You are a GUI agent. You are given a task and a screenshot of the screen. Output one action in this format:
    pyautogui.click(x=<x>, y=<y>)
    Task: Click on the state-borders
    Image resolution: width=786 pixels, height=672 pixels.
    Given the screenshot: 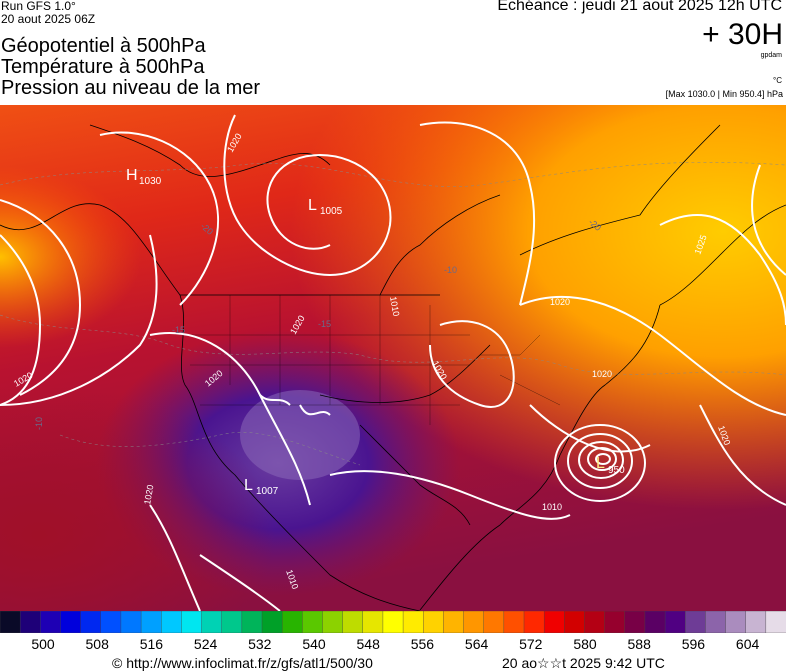 What is the action you would take?
    pyautogui.click(x=373, y=360)
    